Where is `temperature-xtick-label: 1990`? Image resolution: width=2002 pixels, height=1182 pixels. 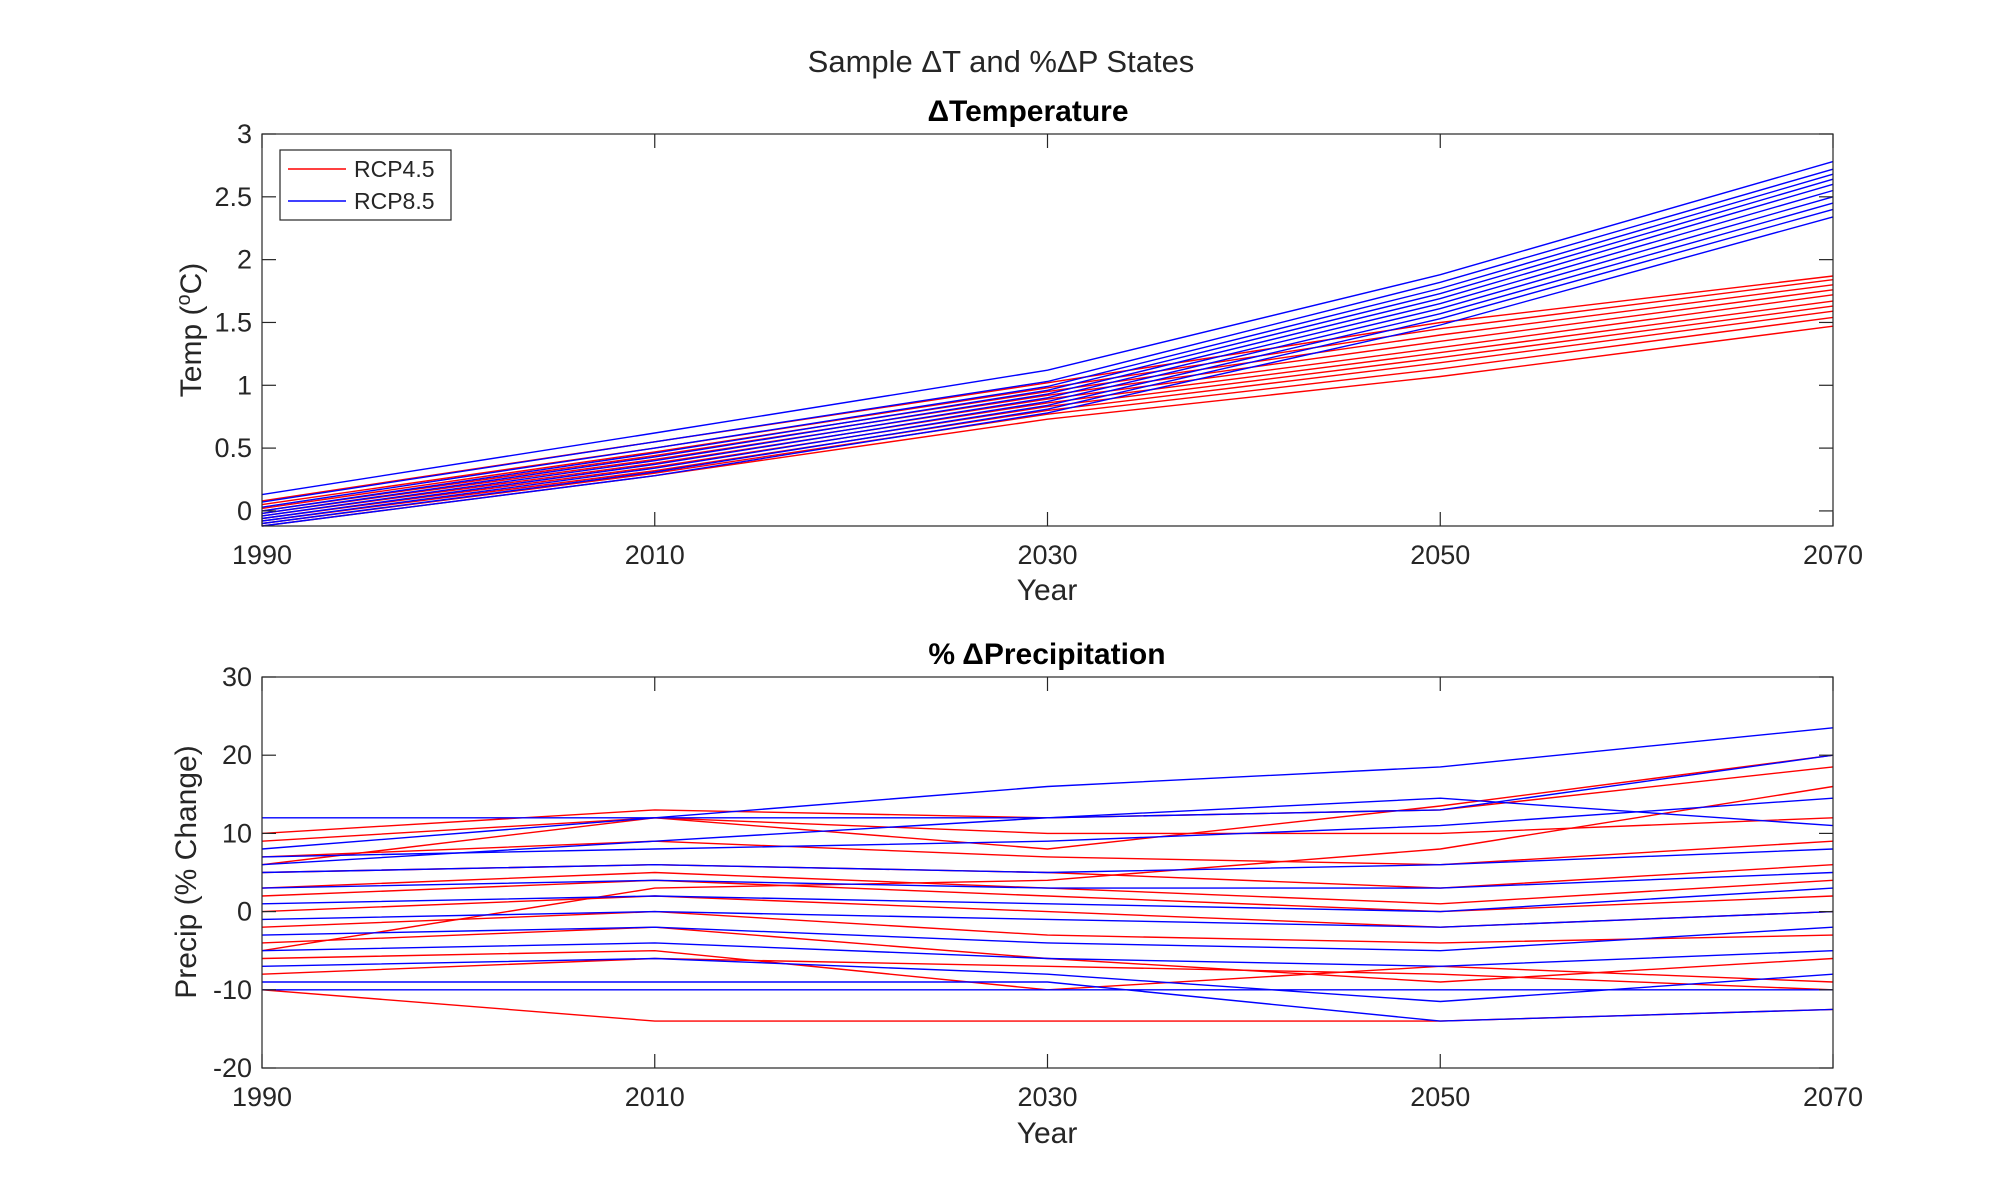
temperature-xtick-label: 1990 is located at coordinates (262, 555).